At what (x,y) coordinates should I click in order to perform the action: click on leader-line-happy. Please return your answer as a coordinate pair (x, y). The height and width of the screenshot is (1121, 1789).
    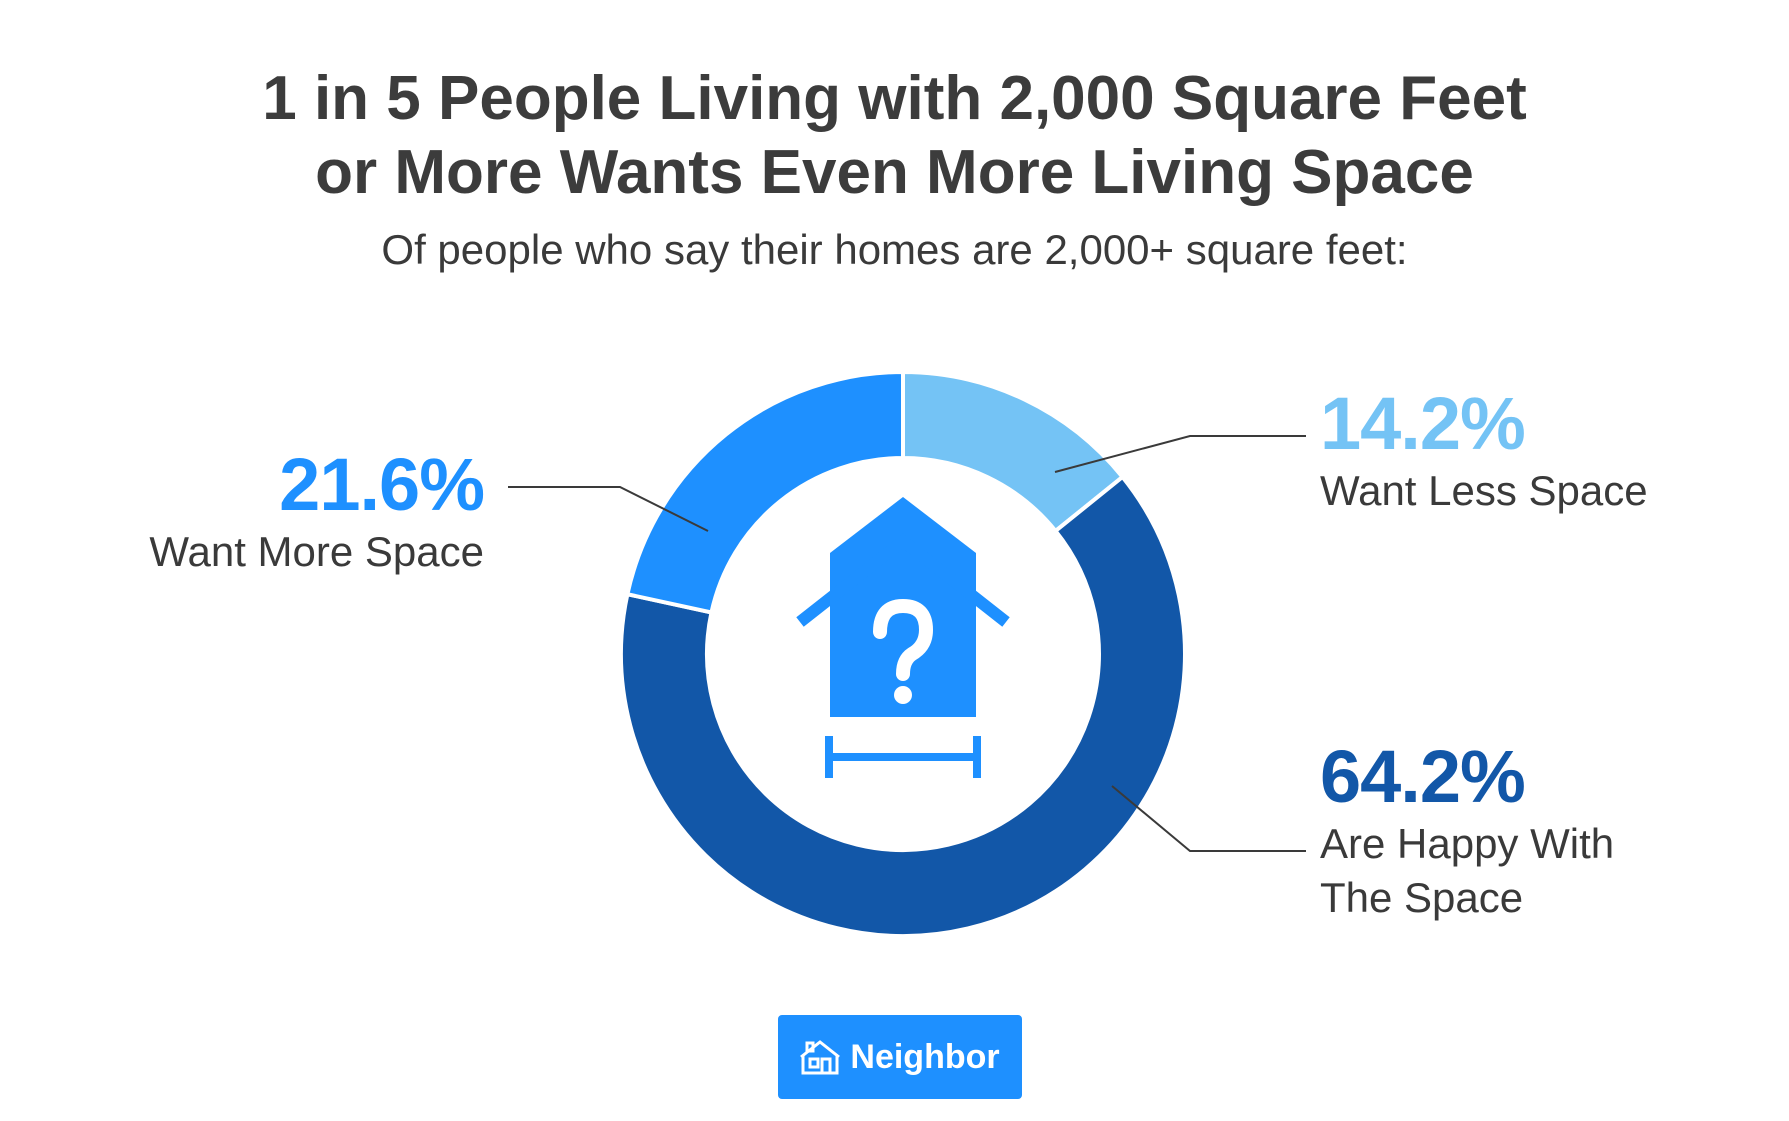
    Looking at the image, I should click on (1208, 818).